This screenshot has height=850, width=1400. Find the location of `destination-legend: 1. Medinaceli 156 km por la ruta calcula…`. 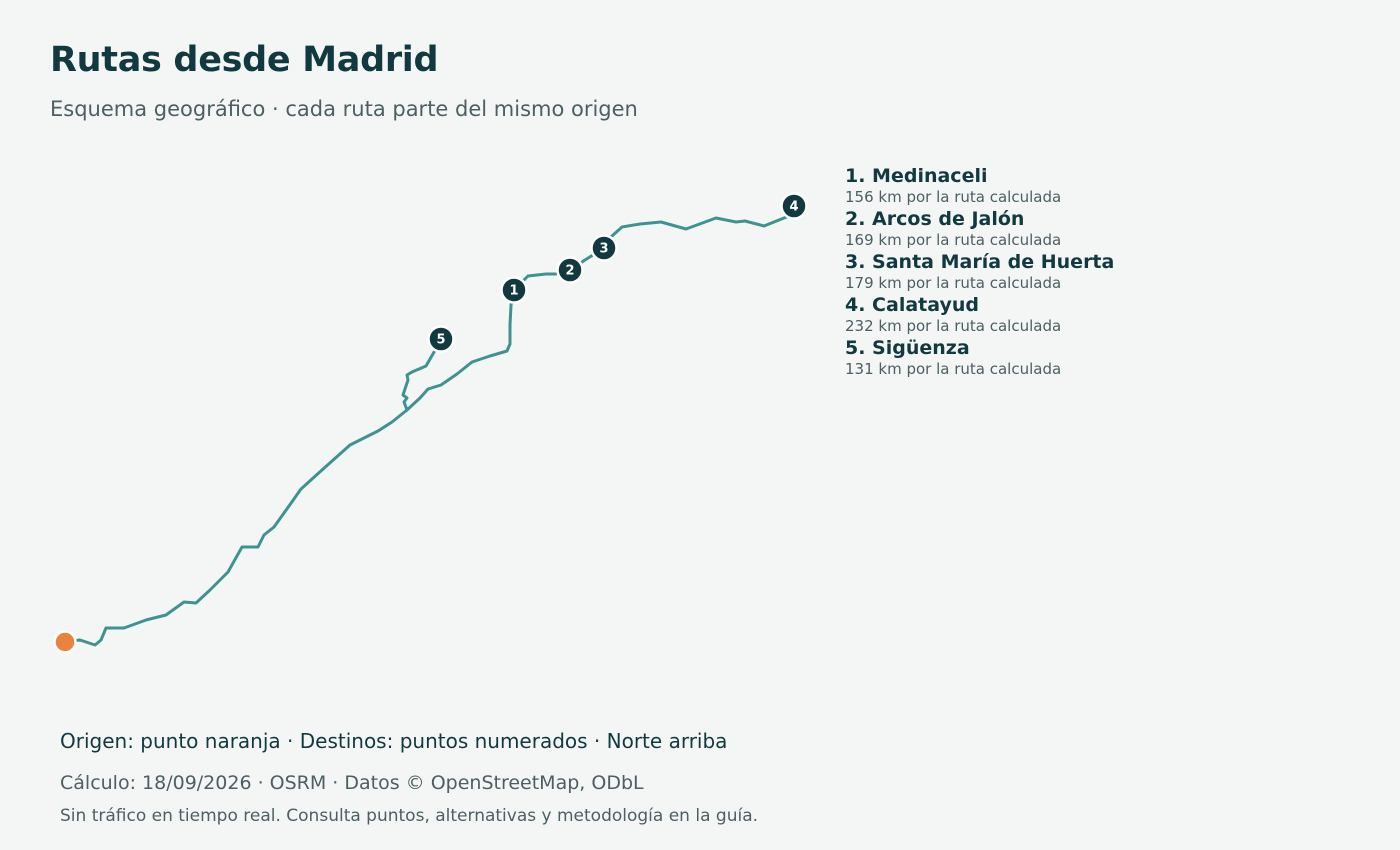

destination-legend: 1. Medinaceli 156 km por la ruta calcula… is located at coordinates (1105, 271).